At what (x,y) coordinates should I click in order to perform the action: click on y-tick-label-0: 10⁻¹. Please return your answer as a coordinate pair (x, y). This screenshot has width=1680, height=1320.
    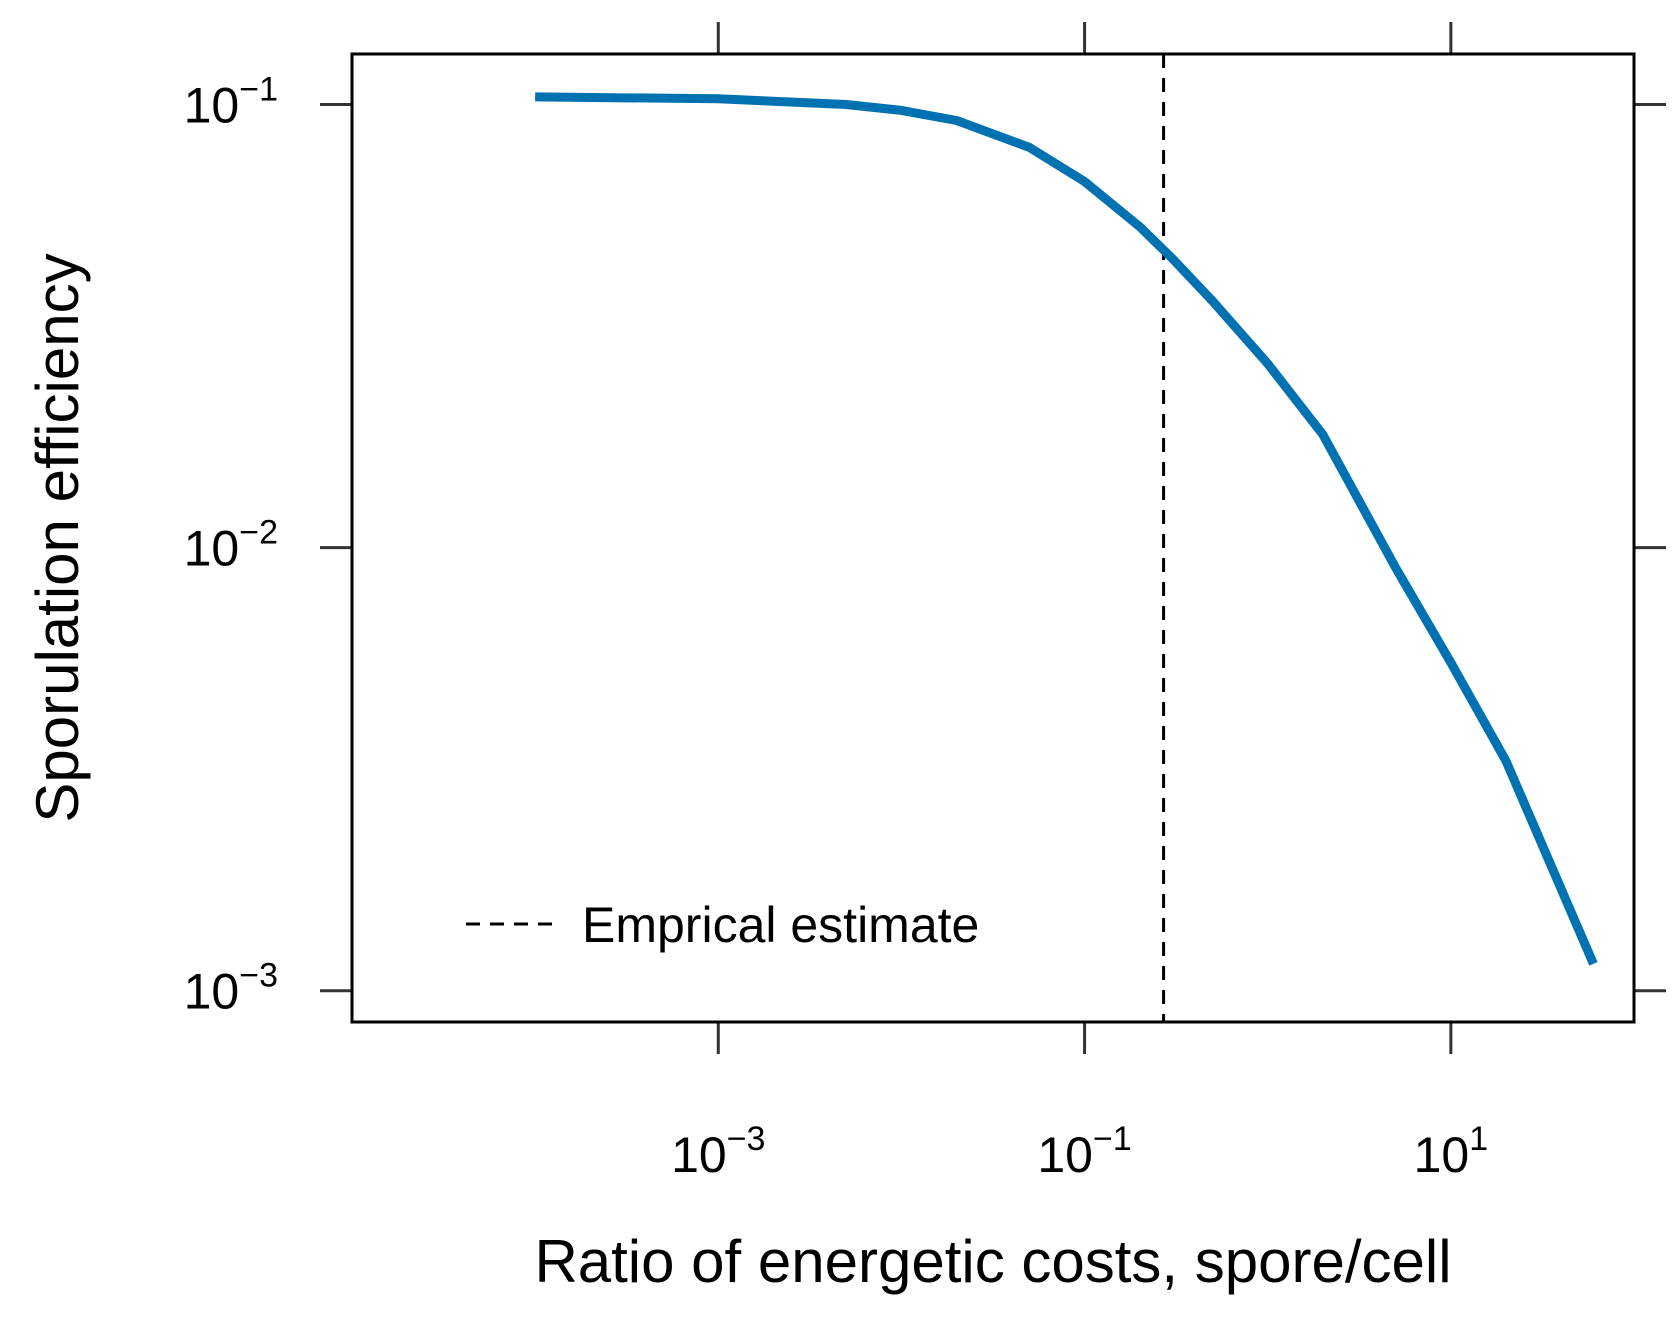
    Looking at the image, I should click on (231, 101).